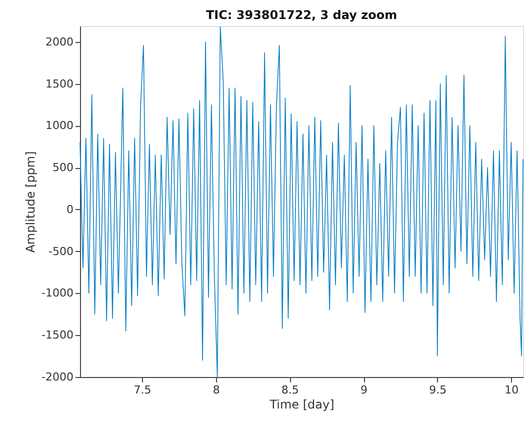  What do you see at coordinates (364, 390) in the screenshot?
I see `x-tick-label: 9` at bounding box center [364, 390].